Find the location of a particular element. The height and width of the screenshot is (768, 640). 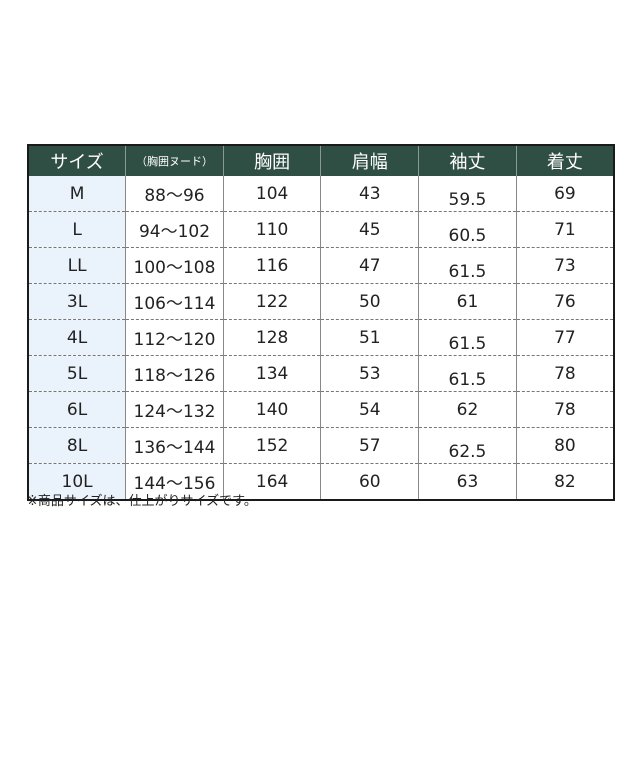

table-row: 6L 124～132 140 54 62 78 is located at coordinates (320, 409).